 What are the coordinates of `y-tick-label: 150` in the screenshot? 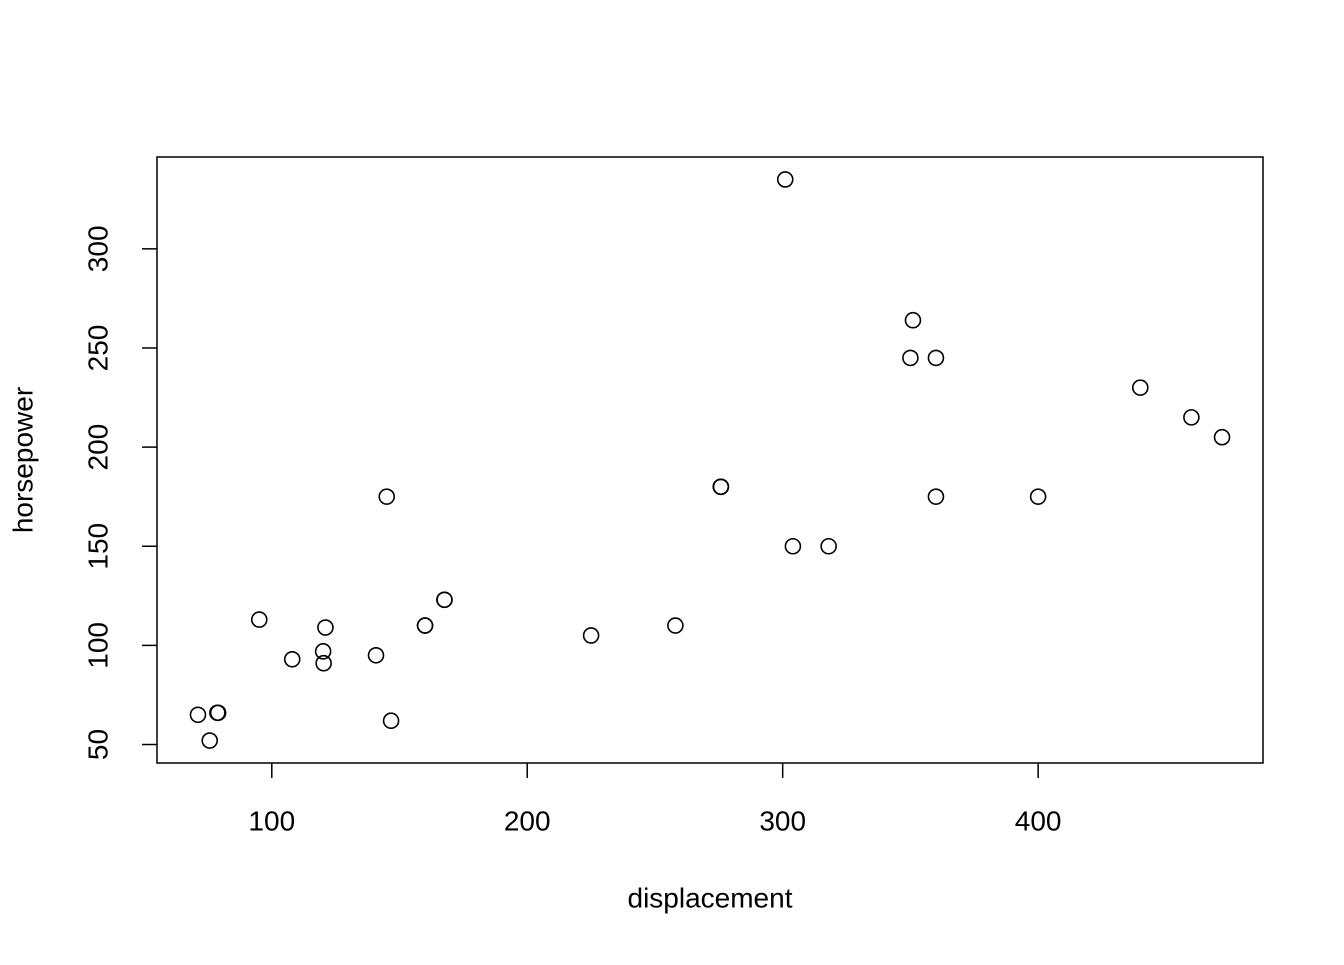 It's located at (97, 546).